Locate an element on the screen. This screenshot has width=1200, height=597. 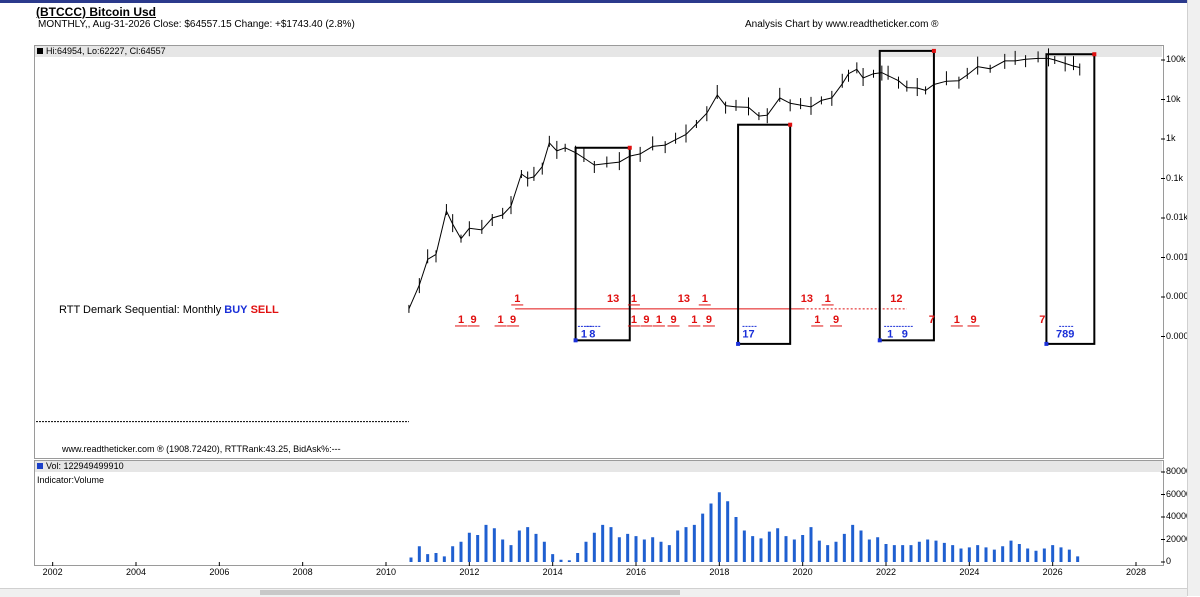
price-y-tick-label: 0.0001k is located at coordinates (1182, 296).